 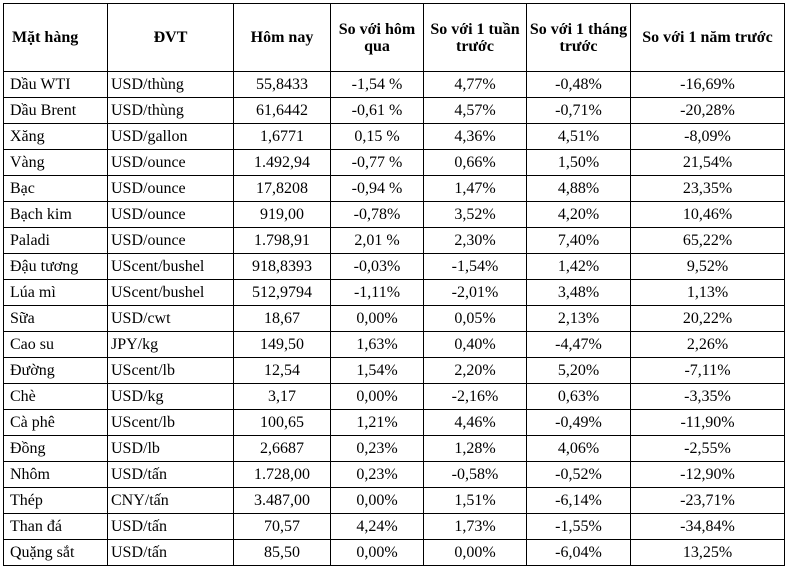 What do you see at coordinates (282, 240) in the screenshot?
I see `cell-today: 1.798,91` at bounding box center [282, 240].